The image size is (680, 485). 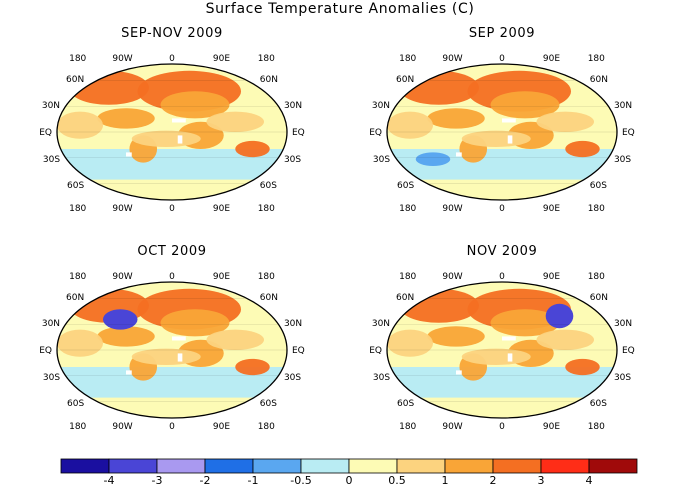 What do you see at coordinates (349, 479) in the screenshot?
I see `colorbar-tick-label: 0` at bounding box center [349, 479].